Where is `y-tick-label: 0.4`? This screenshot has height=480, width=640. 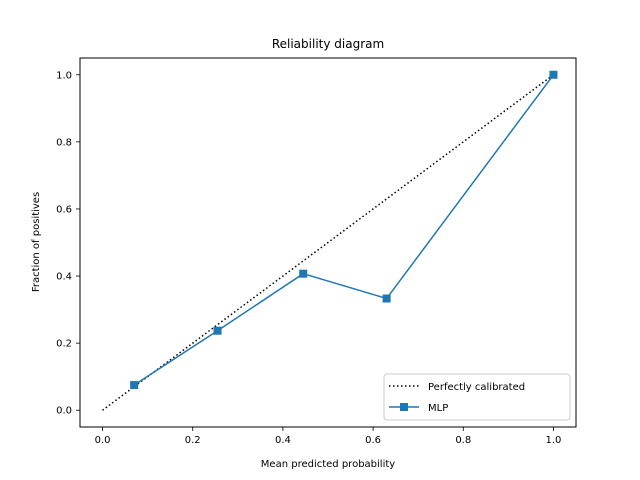 y-tick-label: 0.4 is located at coordinates (64, 277).